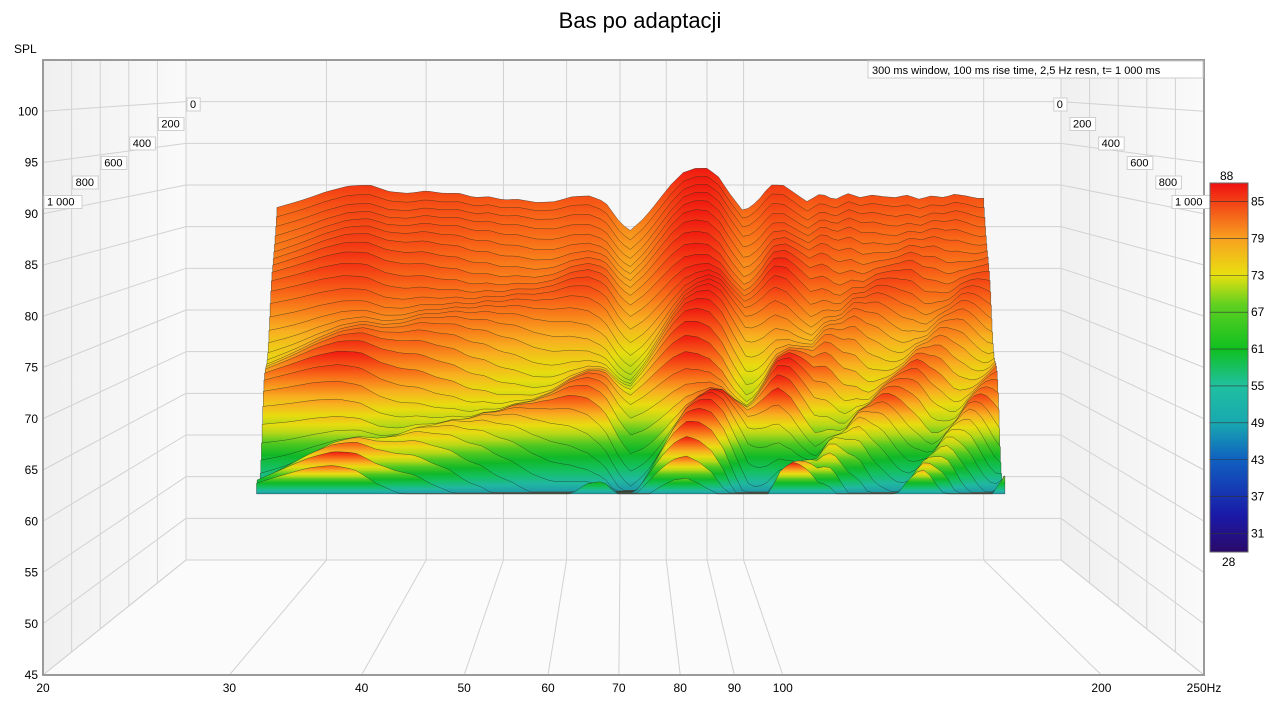 This screenshot has height=701, width=1280. Describe the element at coordinates (623, 617) in the screenshot. I see `floor` at that location.